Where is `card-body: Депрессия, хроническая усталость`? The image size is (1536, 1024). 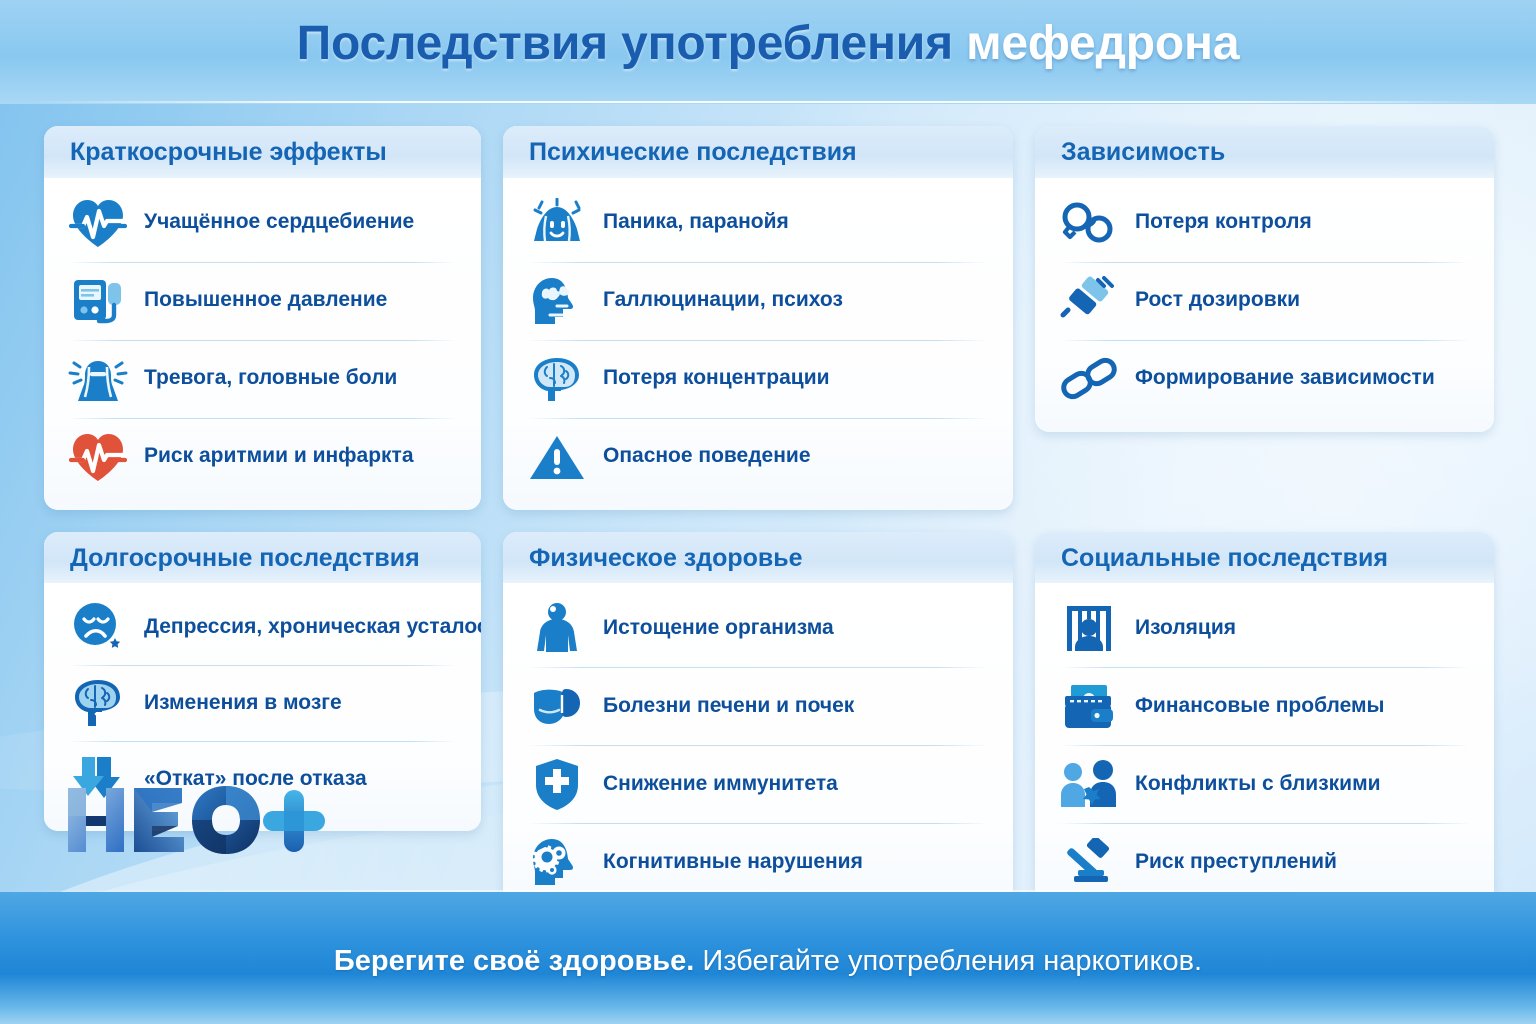
card-body: Депрессия, хроническая усталость is located at coordinates (262, 707).